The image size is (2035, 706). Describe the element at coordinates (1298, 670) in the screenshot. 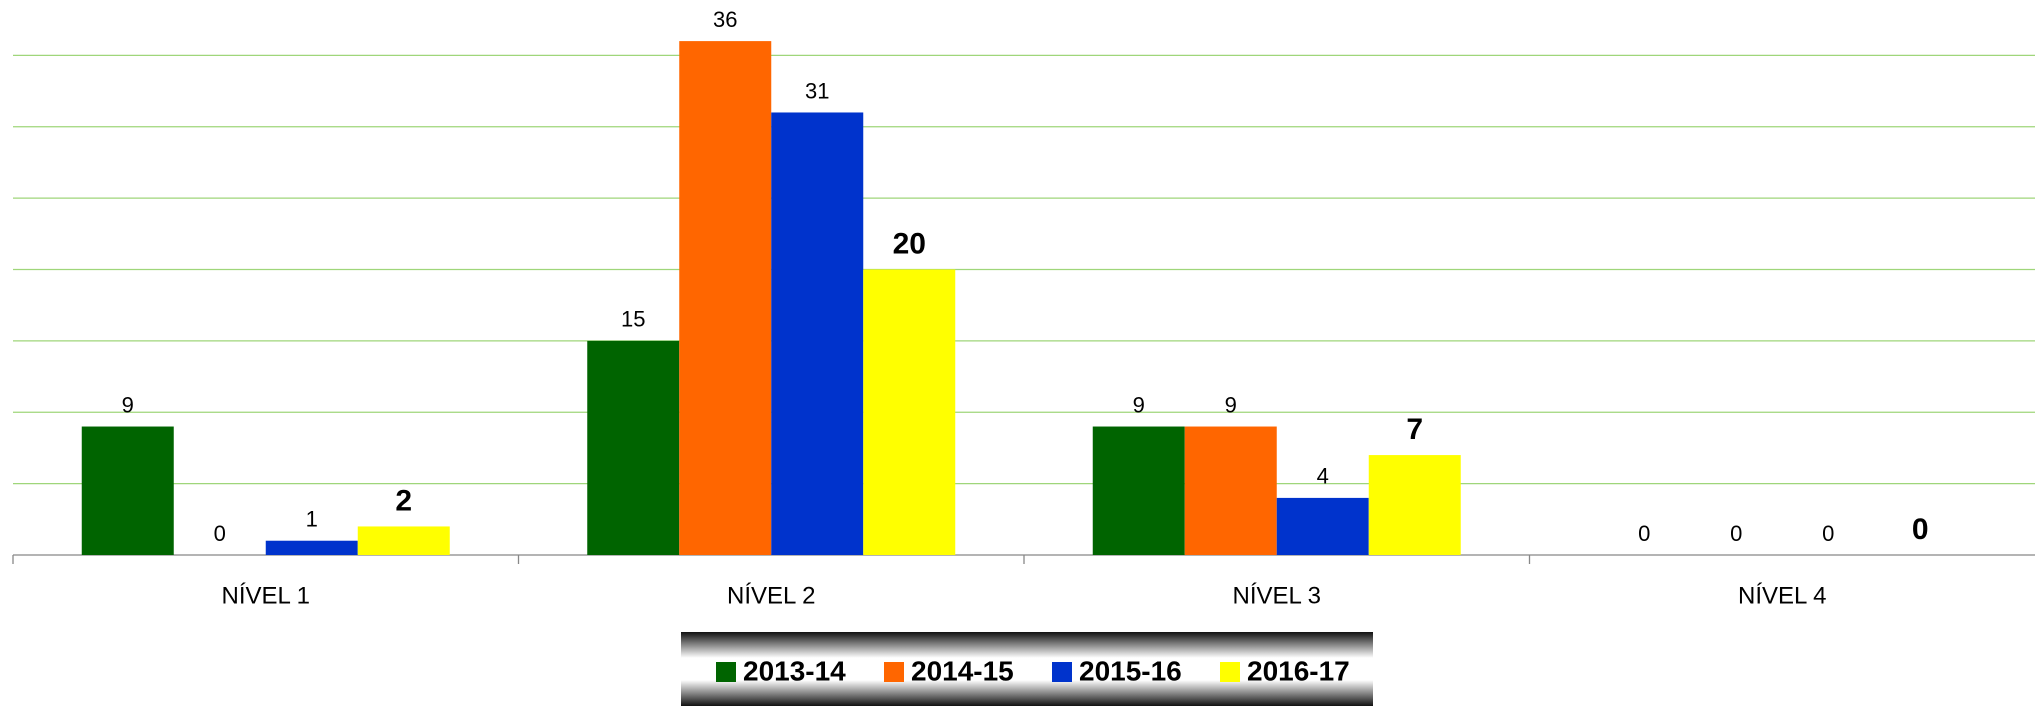

I see `legend-label: 2016-17` at that location.